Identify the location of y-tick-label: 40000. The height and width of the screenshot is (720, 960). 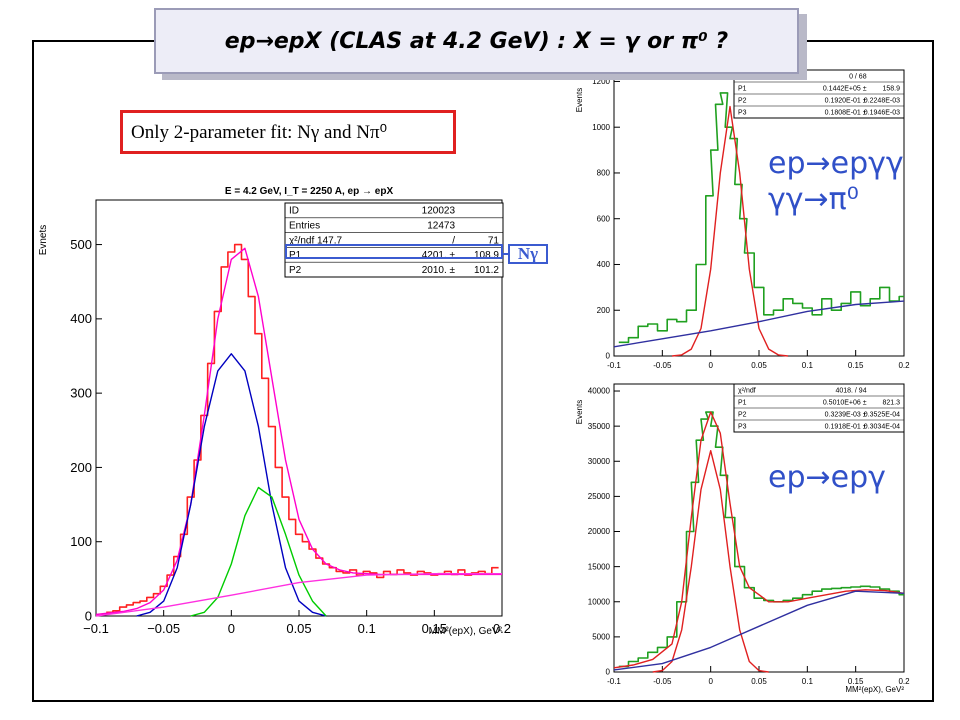
(599, 391).